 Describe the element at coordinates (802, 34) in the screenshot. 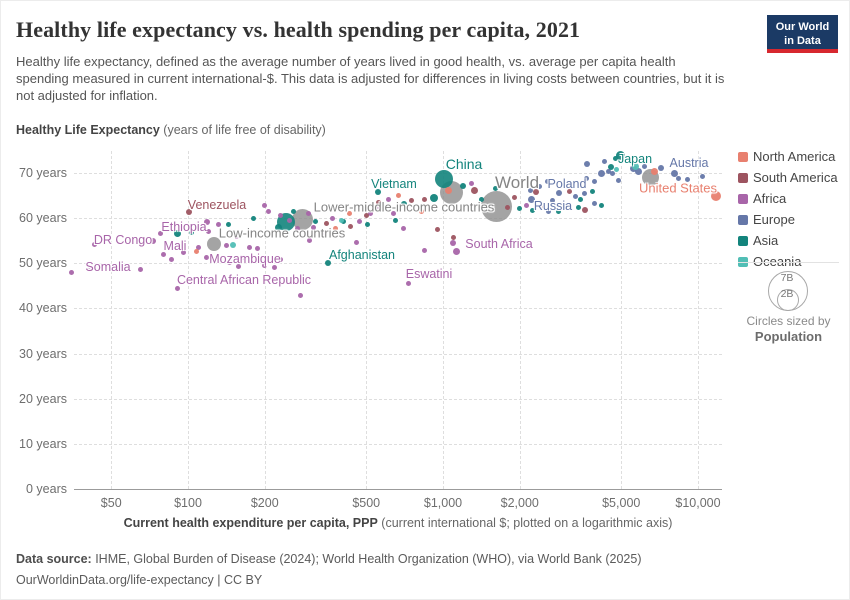

I see `owid-logo: Our World in Data` at that location.